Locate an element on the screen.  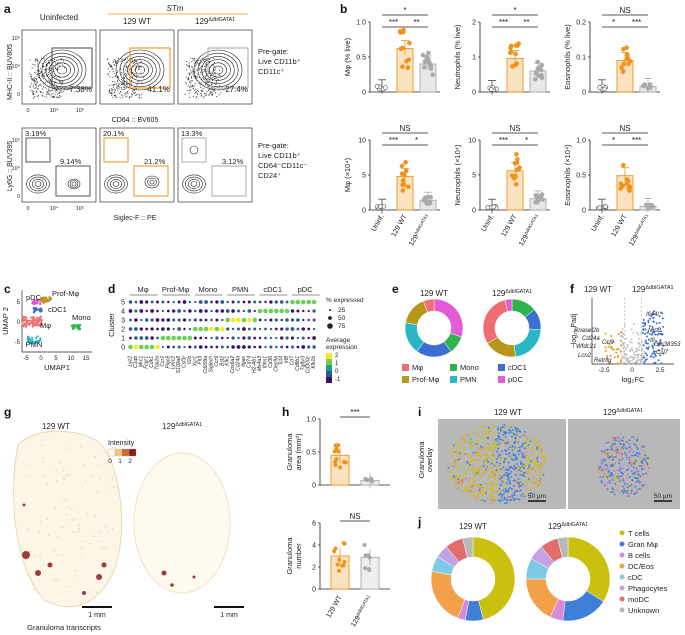
gene-point is located at coordinates (630, 363).